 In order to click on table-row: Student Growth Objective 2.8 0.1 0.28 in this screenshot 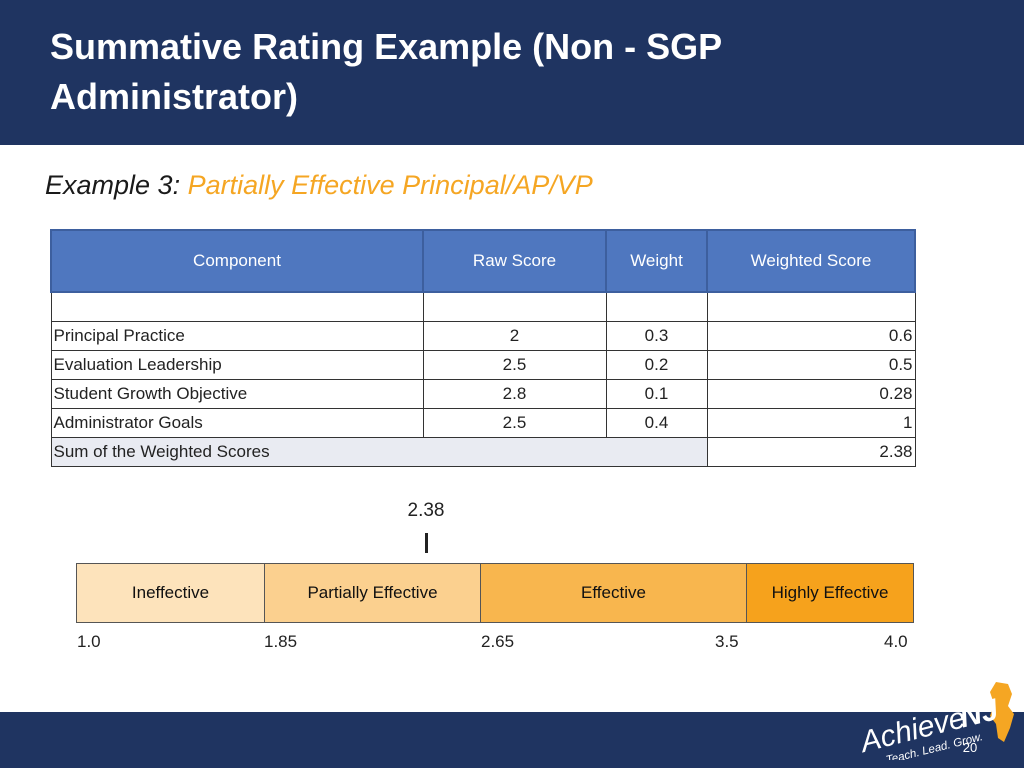, I will do `click(483, 394)`.